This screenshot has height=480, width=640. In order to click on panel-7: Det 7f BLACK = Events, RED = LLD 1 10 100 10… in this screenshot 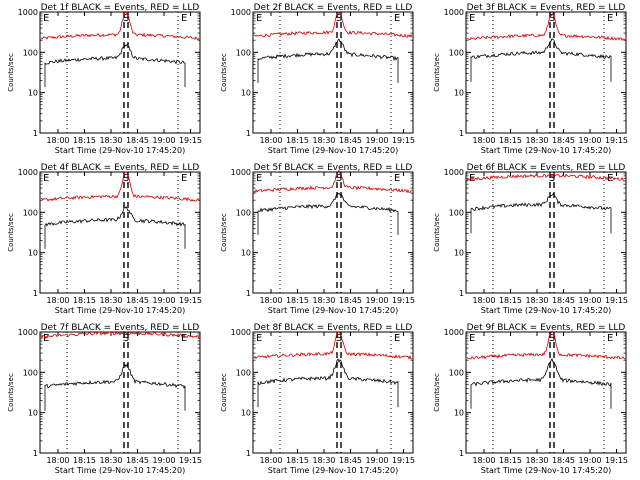, I will do `click(104, 399)`.